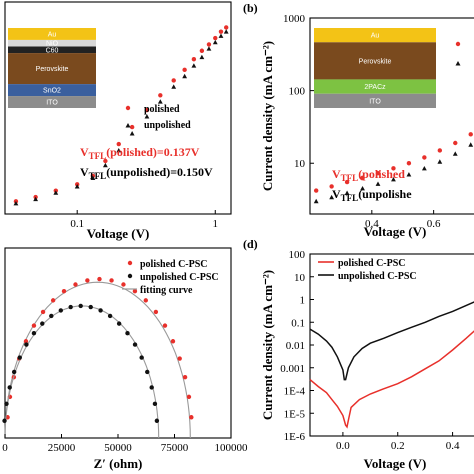  Describe the element at coordinates (5, 448) in the screenshot. I see `x-tick-label: 0` at that location.